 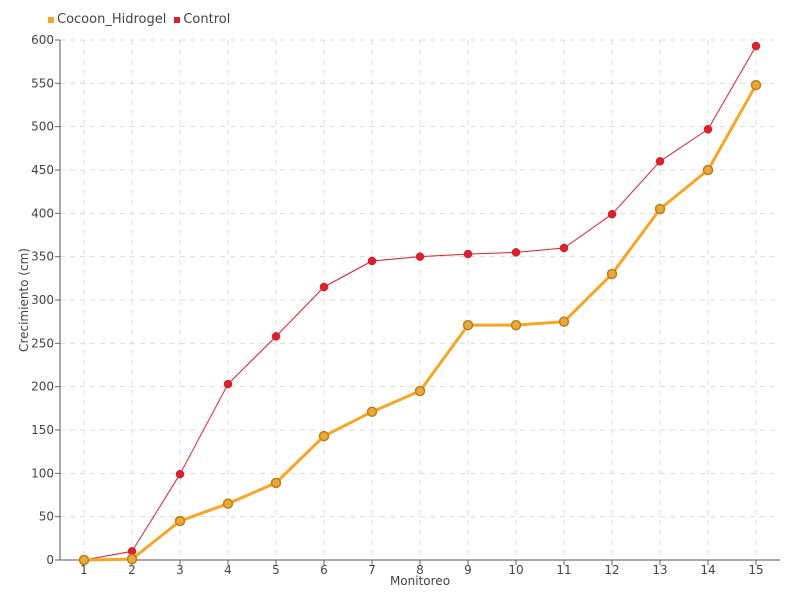 What do you see at coordinates (276, 570) in the screenshot?
I see `x-tick-label: 5` at bounding box center [276, 570].